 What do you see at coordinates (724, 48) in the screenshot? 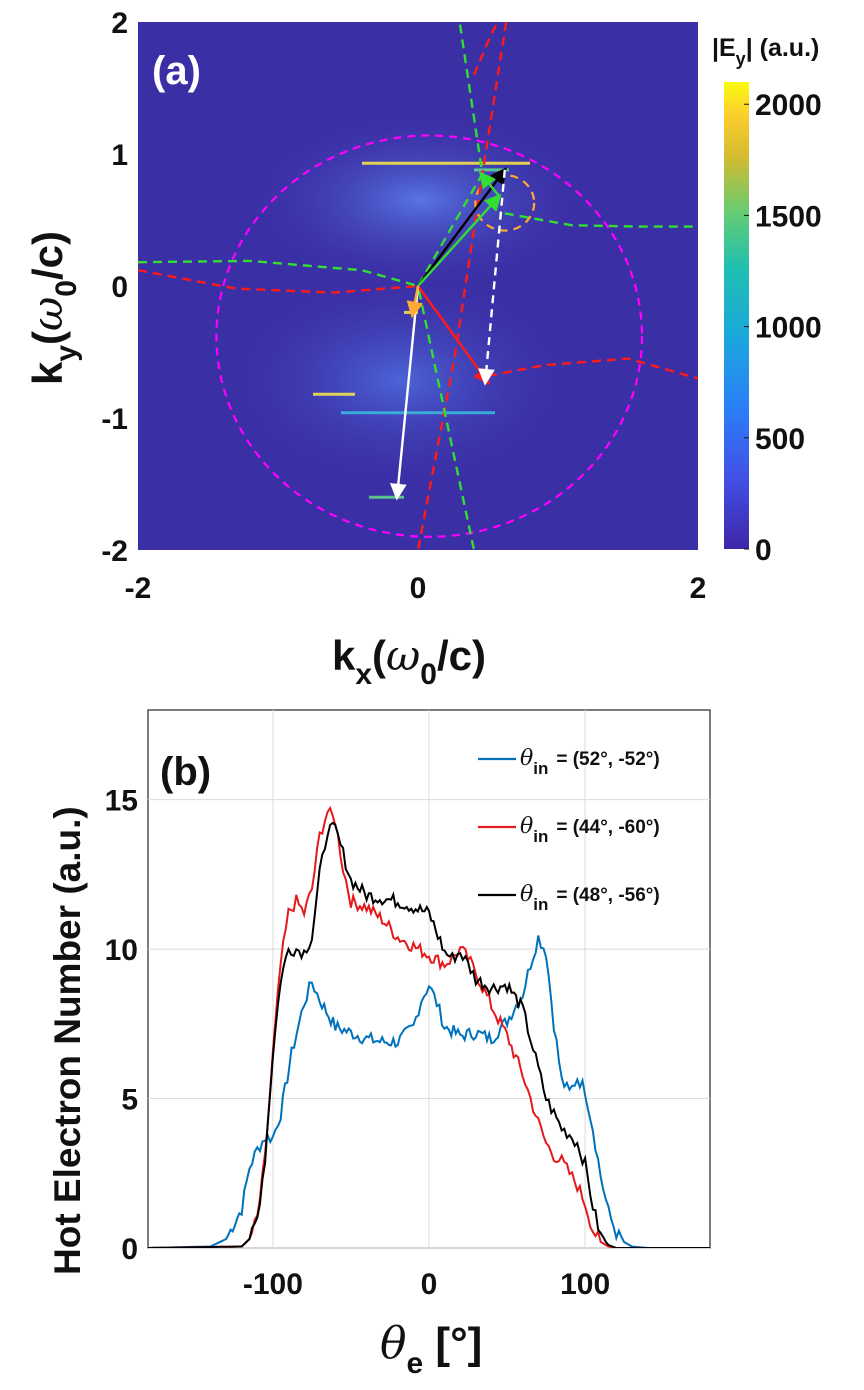
I see `colorbar-title-main: |E` at bounding box center [724, 48].